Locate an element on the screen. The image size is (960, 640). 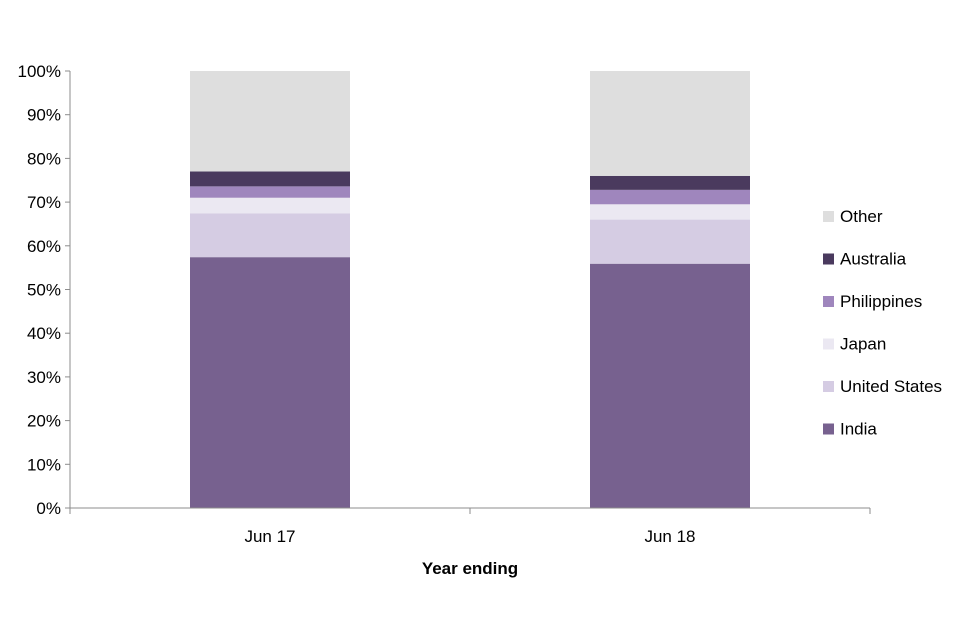
y-tick-label: 90% is located at coordinates (44, 115).